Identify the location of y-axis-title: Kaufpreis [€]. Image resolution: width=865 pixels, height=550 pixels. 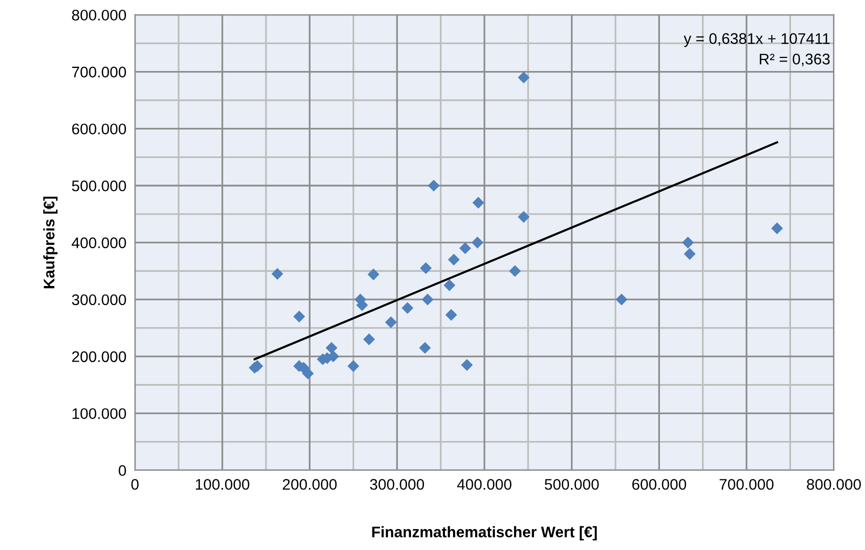
(50, 242).